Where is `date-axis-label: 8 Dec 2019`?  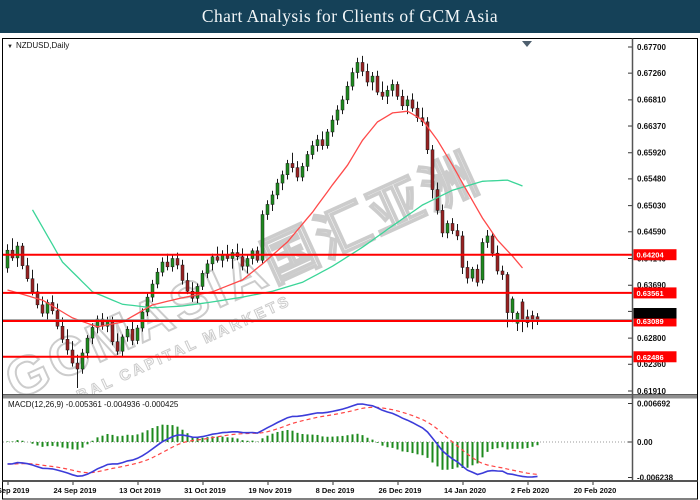 date-axis-label: 8 Dec 2019 is located at coordinates (335, 490).